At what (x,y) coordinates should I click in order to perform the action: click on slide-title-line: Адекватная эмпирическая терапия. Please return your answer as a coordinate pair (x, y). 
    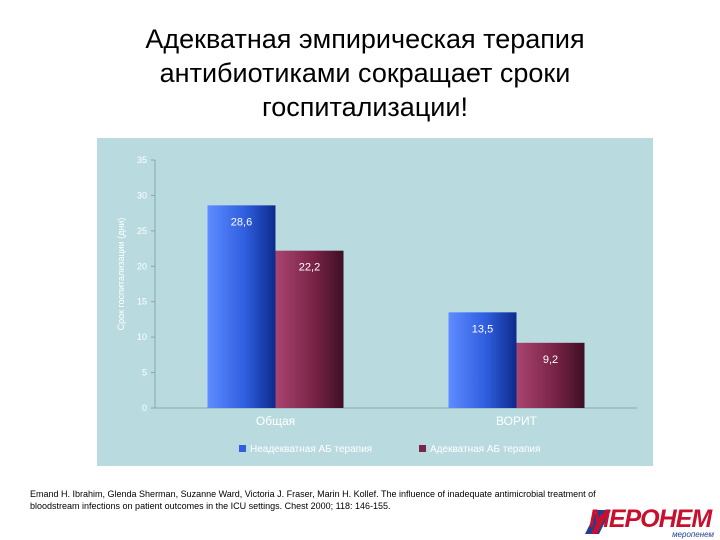
    Looking at the image, I should click on (365, 39).